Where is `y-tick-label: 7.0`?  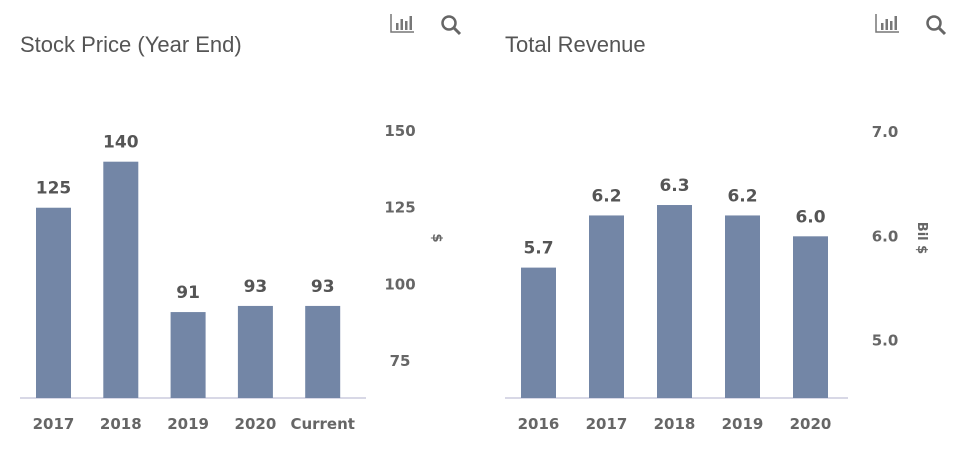
y-tick-label: 7.0 is located at coordinates (885, 132).